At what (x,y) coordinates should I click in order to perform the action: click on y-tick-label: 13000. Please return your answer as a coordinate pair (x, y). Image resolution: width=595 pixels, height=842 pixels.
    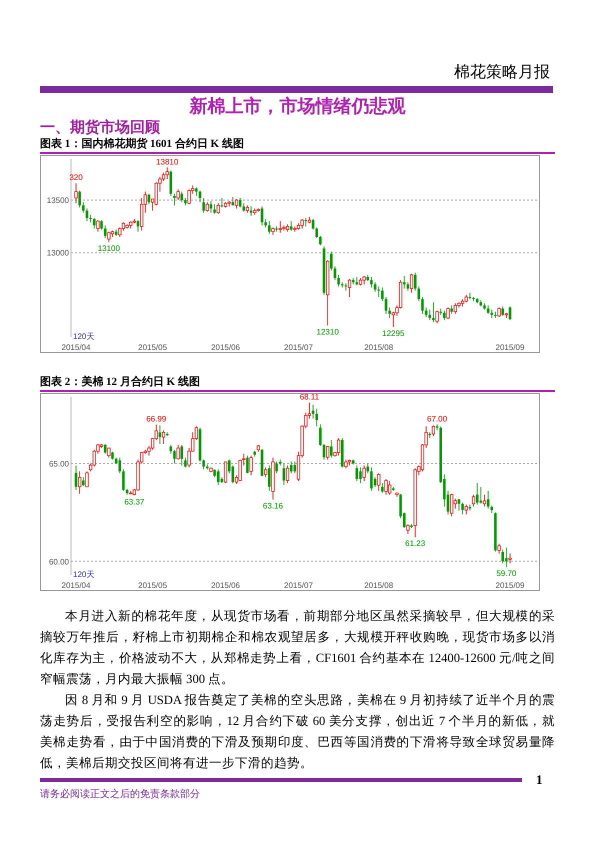
    Looking at the image, I should click on (58, 253).